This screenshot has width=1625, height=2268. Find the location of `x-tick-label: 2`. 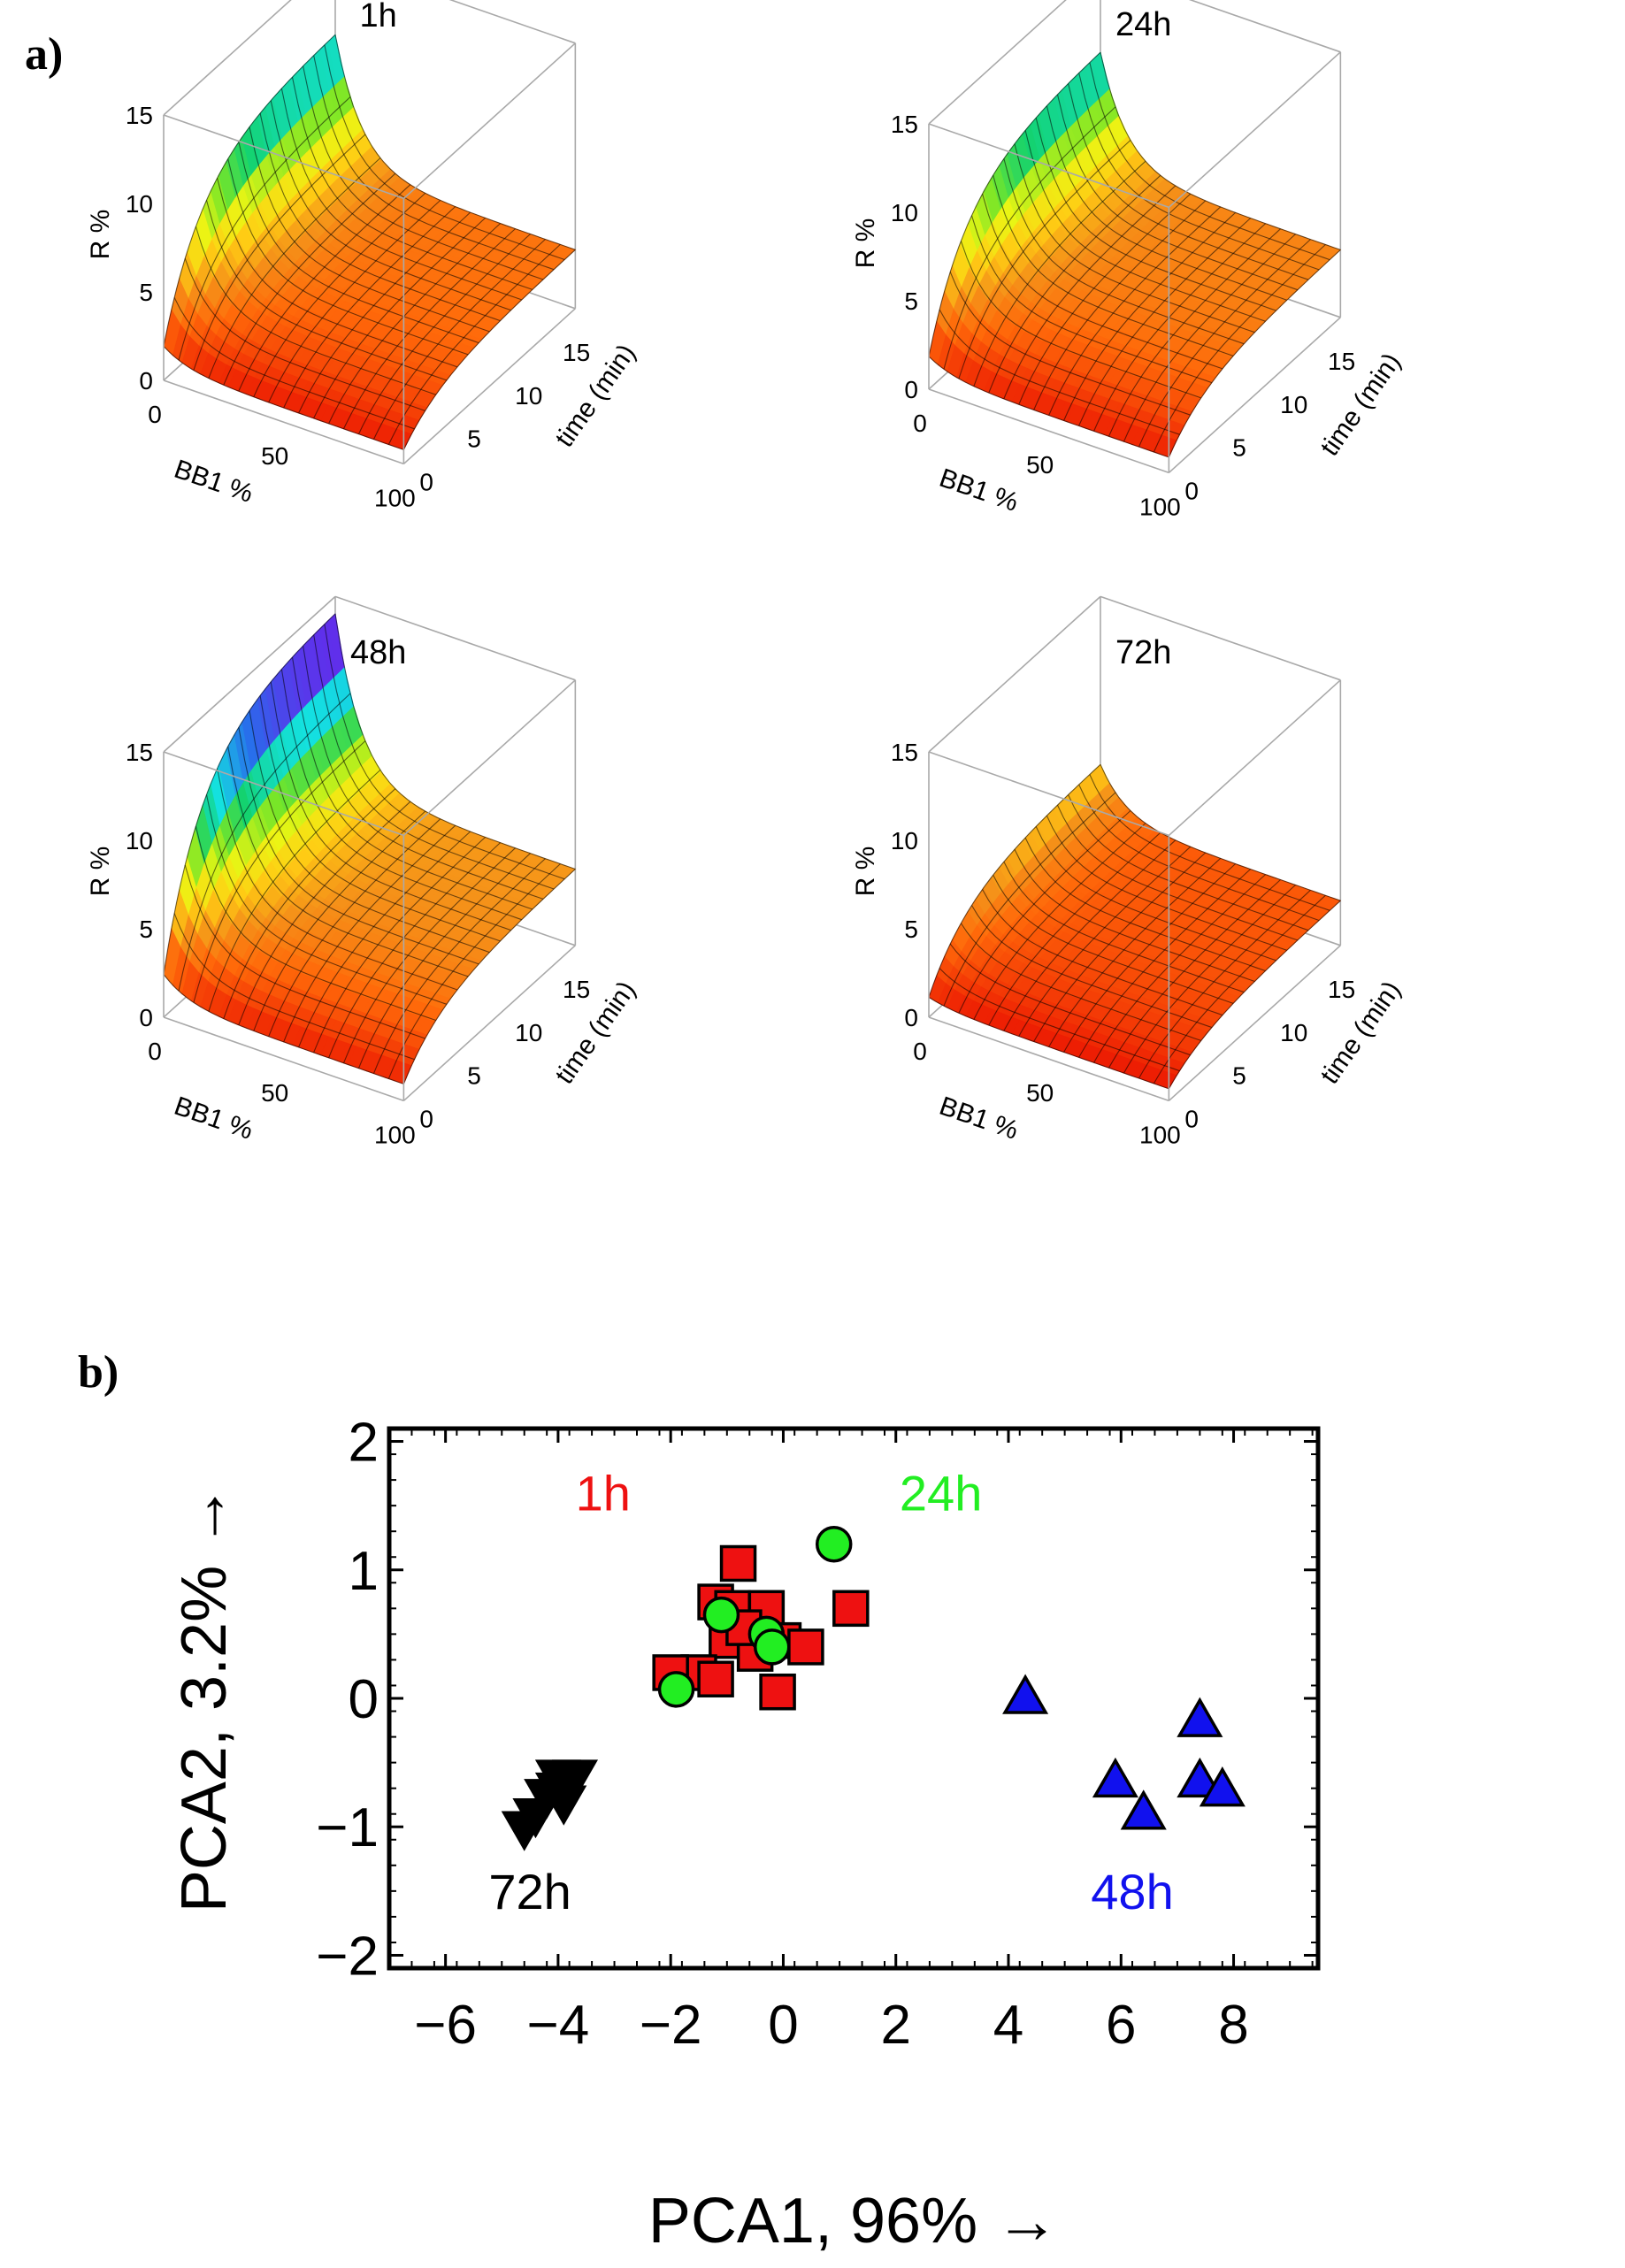

x-tick-label: 2 is located at coordinates (895, 2026).